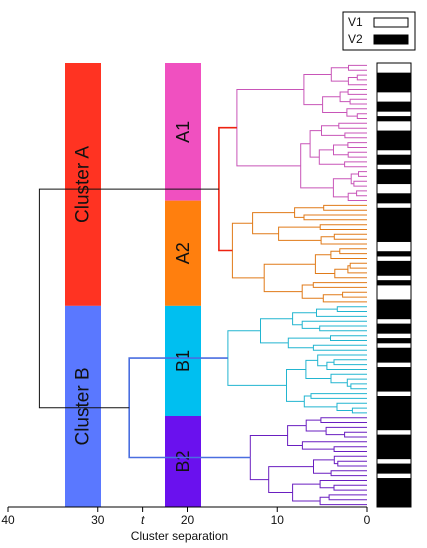  I want to click on cluster-label-a: Cluster A, so click(83, 184).